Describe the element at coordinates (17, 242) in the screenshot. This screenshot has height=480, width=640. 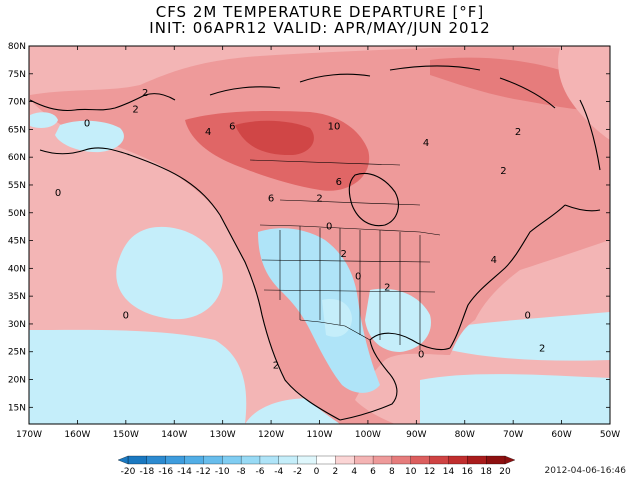
I see `lat-label-45n: 45N` at that location.